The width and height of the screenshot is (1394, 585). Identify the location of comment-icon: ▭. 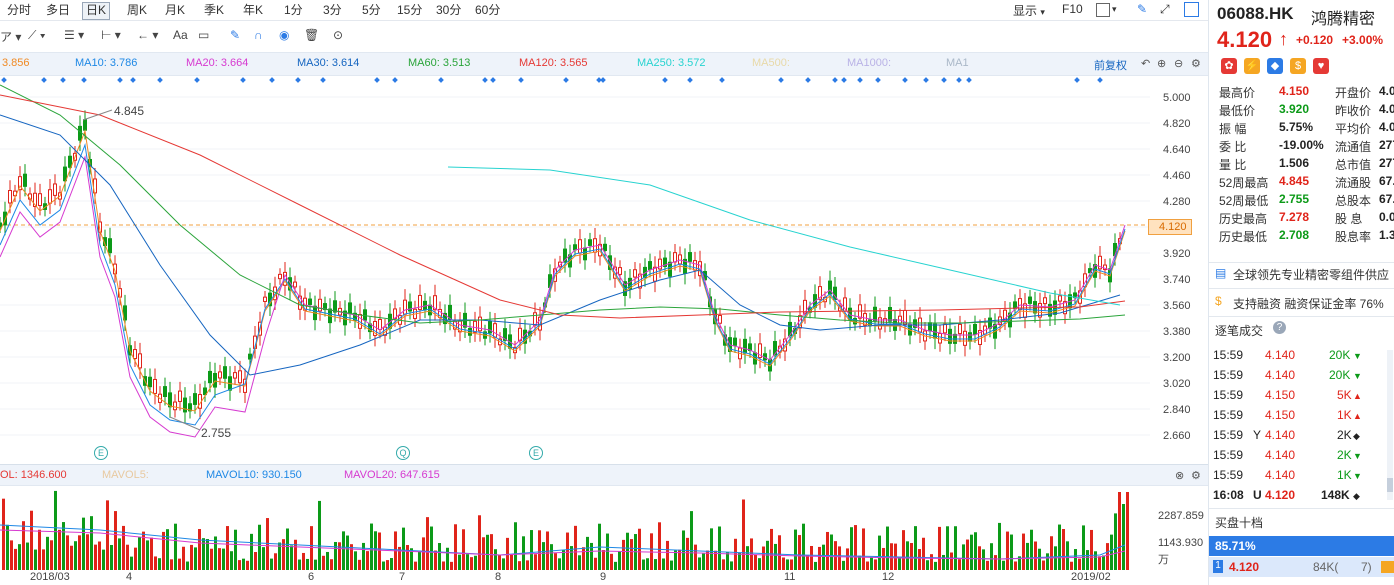
(204, 35).